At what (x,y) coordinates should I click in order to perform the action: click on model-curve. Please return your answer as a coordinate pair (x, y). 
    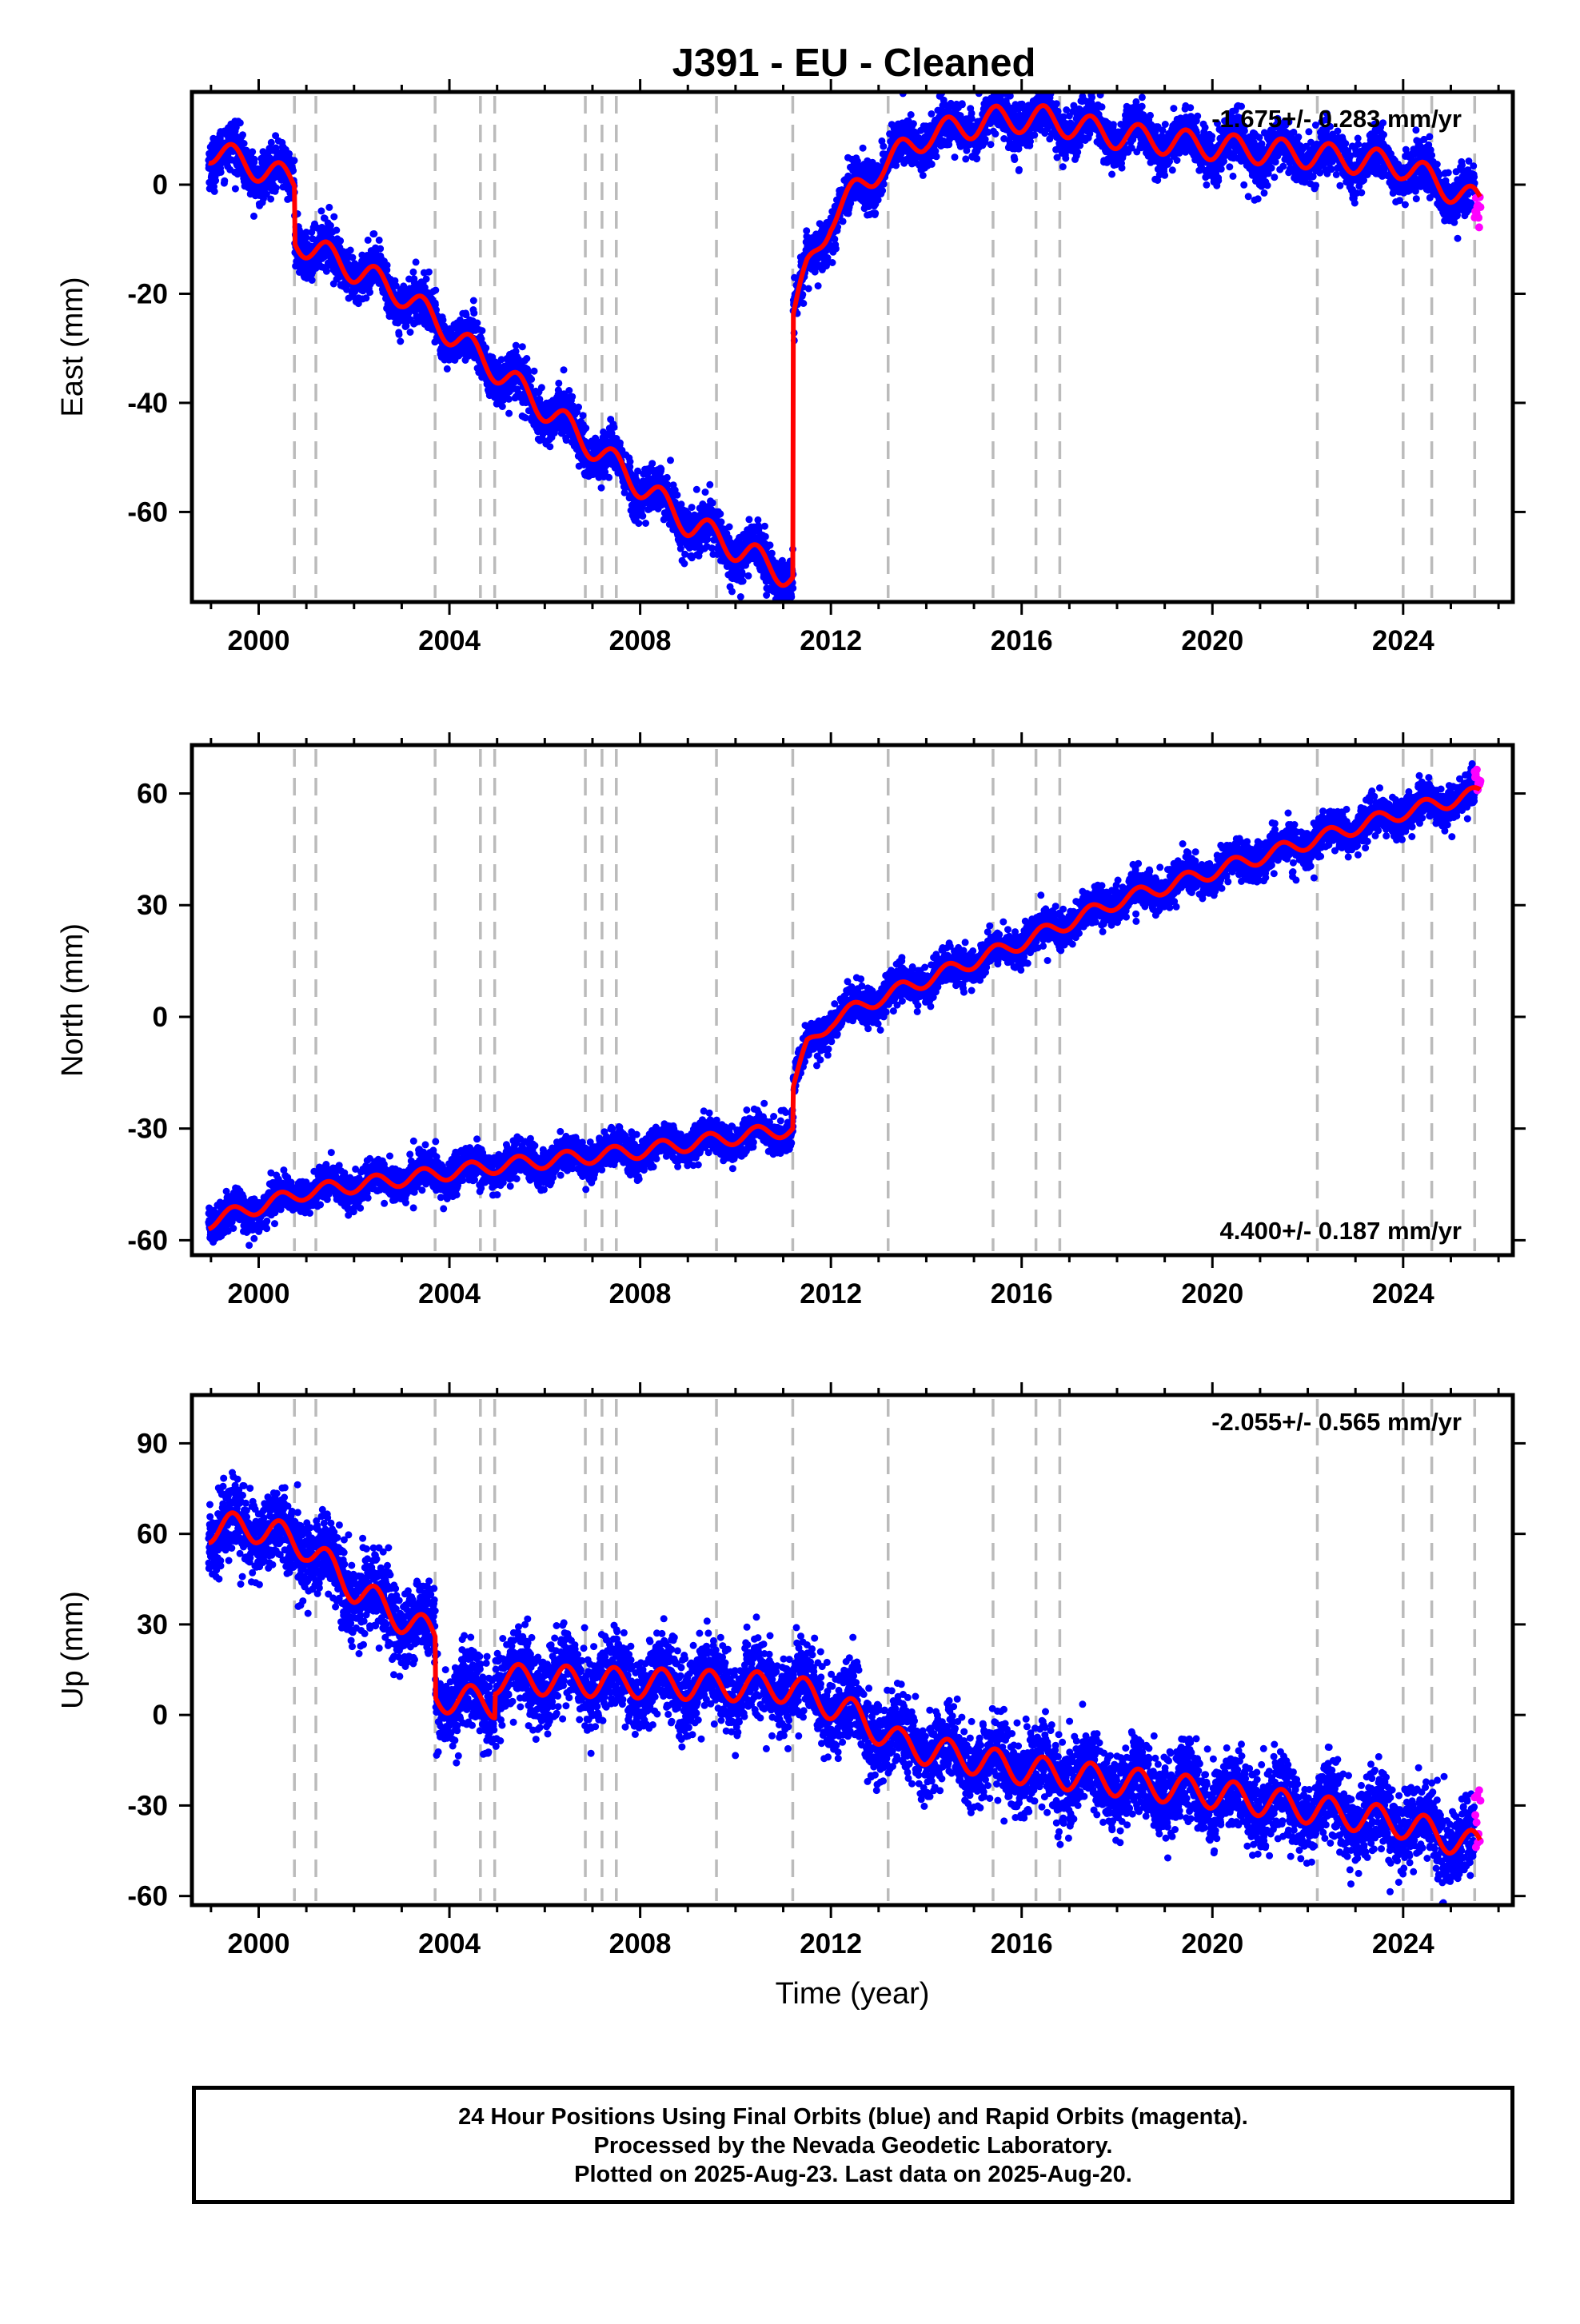
    Looking at the image, I should click on (844, 1683).